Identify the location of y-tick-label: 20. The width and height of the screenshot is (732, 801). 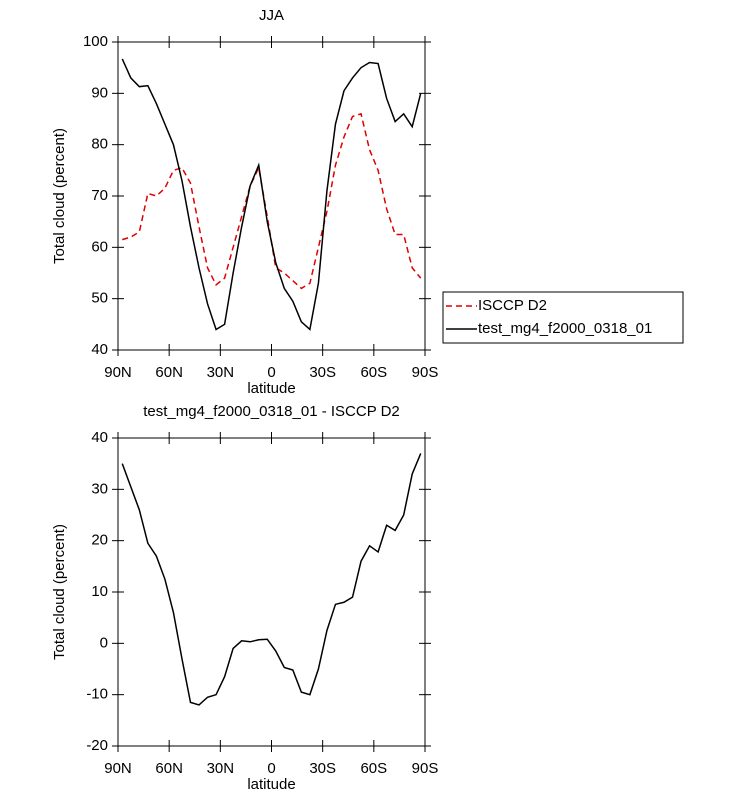
(99, 540).